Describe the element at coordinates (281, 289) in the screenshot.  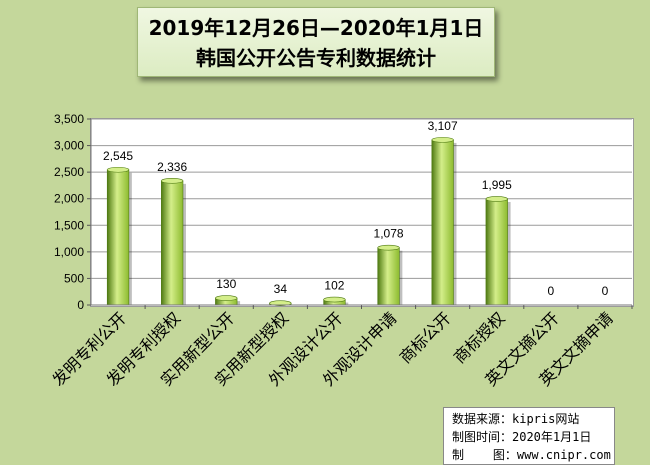
I see `data-label: 34` at that location.